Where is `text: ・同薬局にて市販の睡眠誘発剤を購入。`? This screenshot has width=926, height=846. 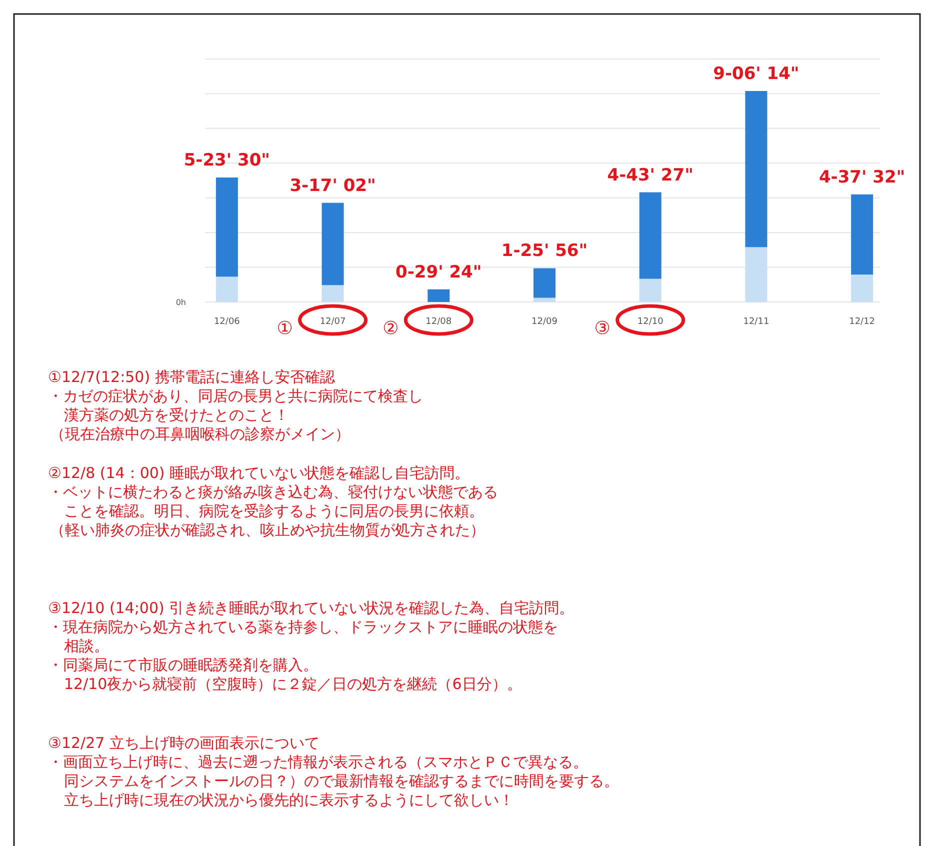
text: ・同薬局にて市販の睡眠誘発剤を購入。 is located at coordinates (183, 665).